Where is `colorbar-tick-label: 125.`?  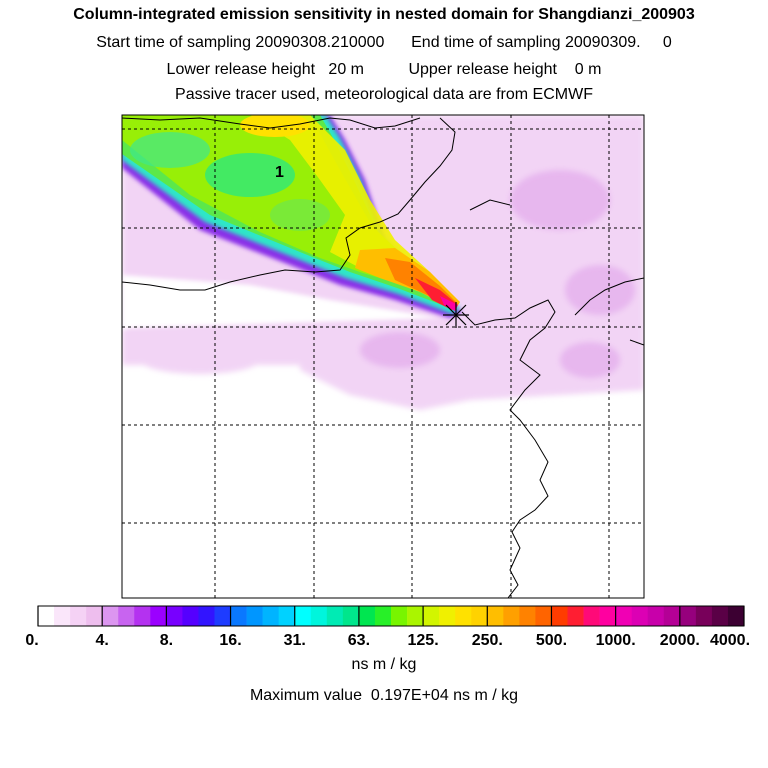 colorbar-tick-label: 125. is located at coordinates (423, 640).